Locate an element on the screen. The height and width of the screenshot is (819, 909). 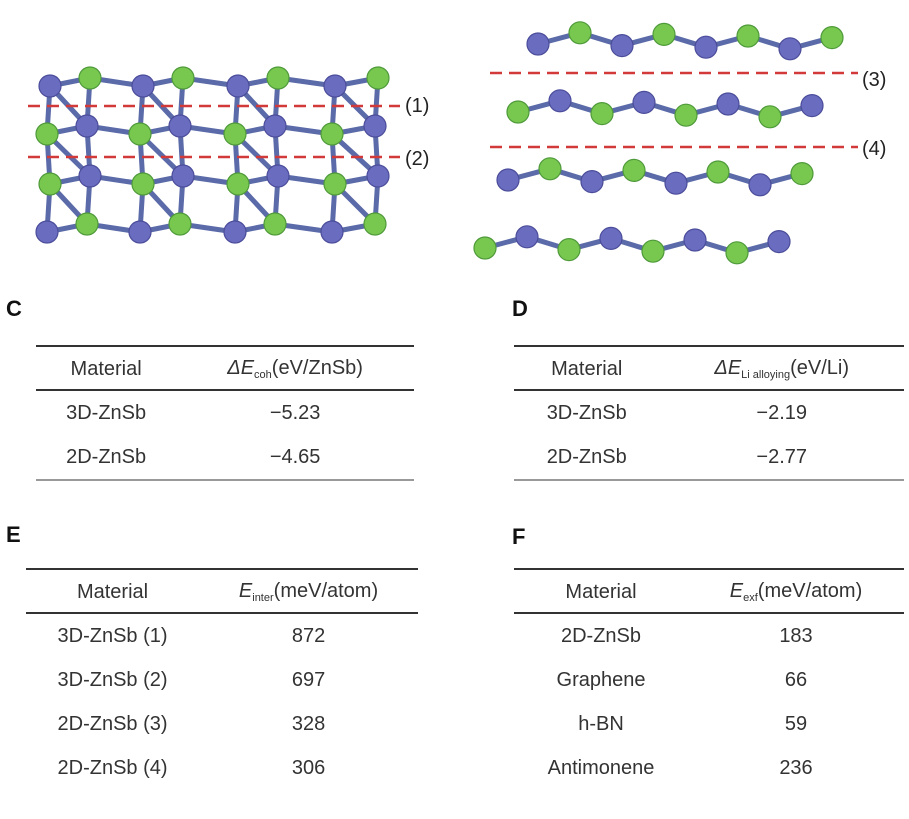
bulk-znsb-structure: (1) (2) is located at coordinates (228, 155).